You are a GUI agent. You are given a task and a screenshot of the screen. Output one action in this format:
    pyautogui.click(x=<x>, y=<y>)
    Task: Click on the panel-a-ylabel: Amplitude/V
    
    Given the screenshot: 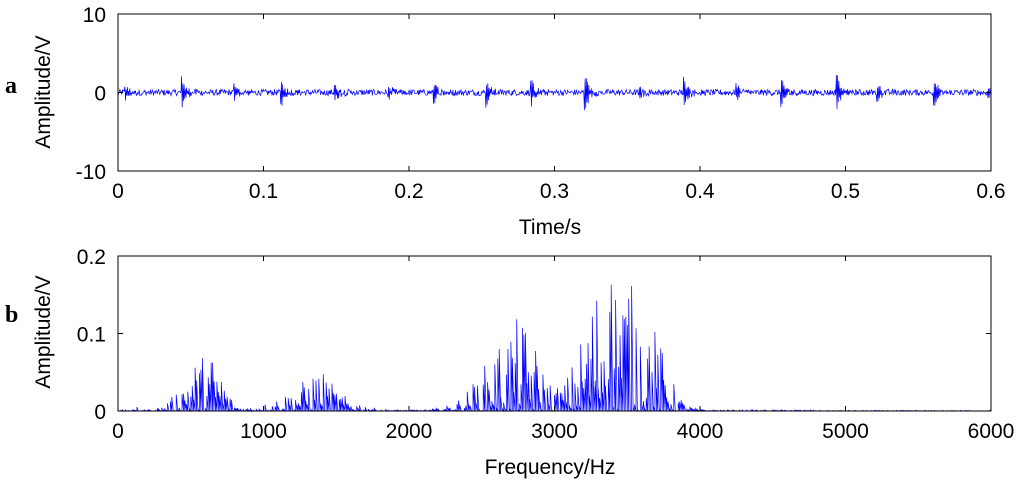 What is the action you would take?
    pyautogui.click(x=43, y=91)
    